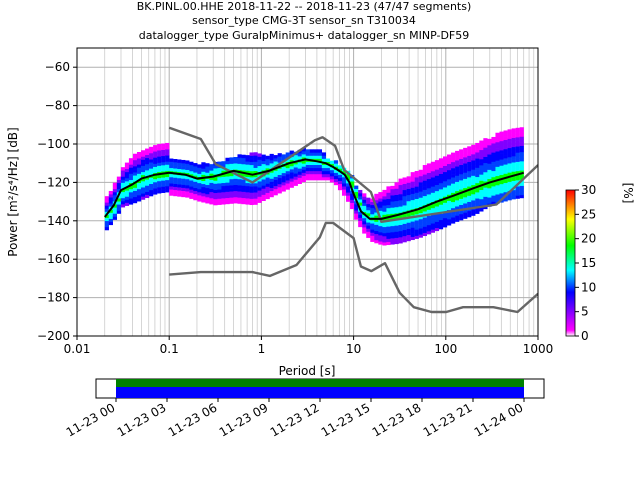 The width and height of the screenshot is (640, 484). I want to click on timeline-tick-label: 11-23 12, so click(295, 419).